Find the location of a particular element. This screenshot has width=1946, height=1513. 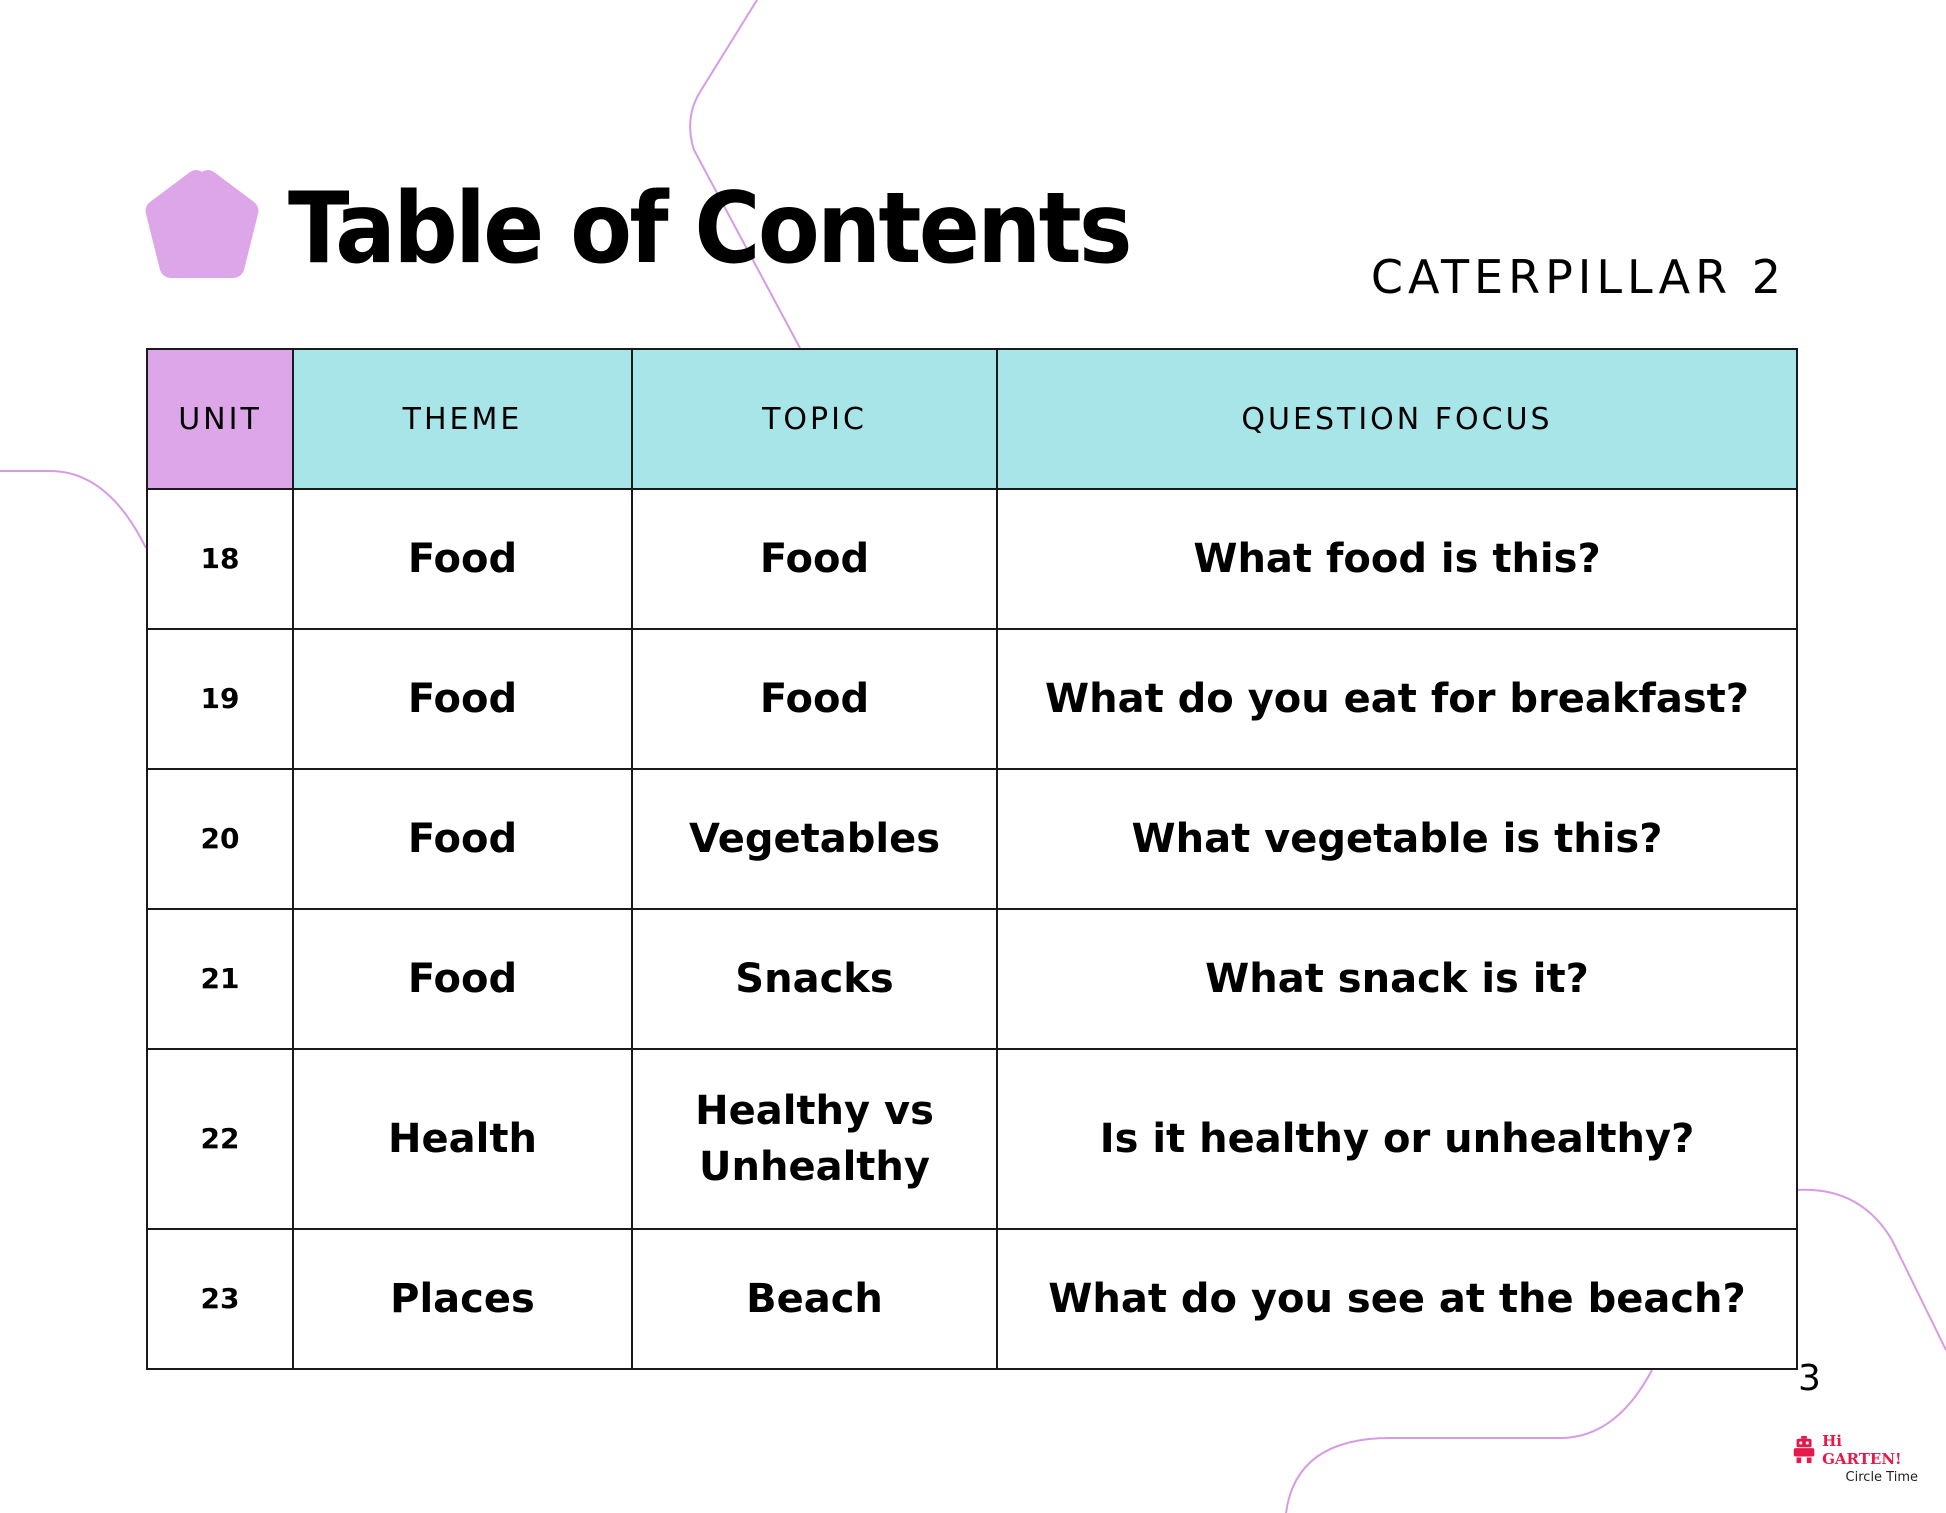

page-title: Table of Contents is located at coordinates (710, 229).